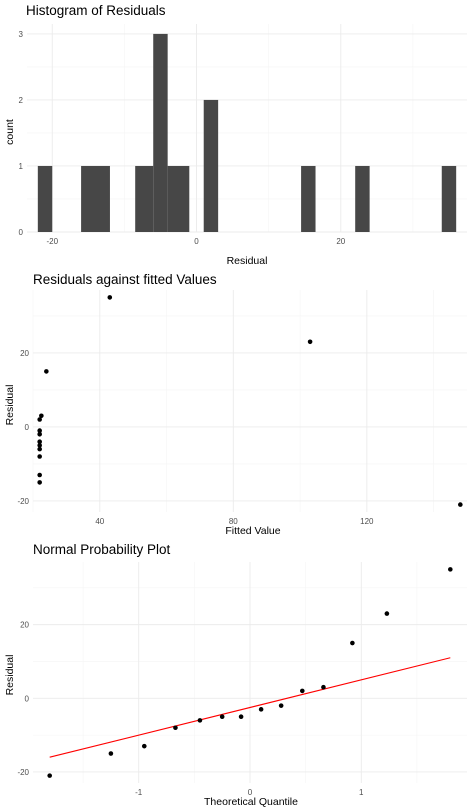 This screenshot has height=812, width=474. Describe the element at coordinates (139, 792) in the screenshot. I see `x-tick-label: -1` at that location.